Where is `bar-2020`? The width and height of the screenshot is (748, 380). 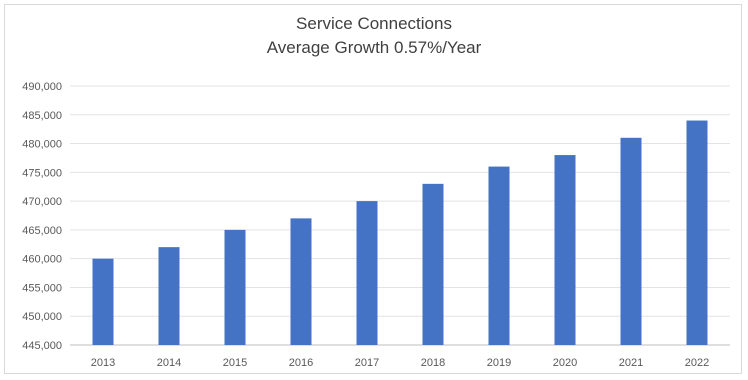
bar-2020 is located at coordinates (565, 250).